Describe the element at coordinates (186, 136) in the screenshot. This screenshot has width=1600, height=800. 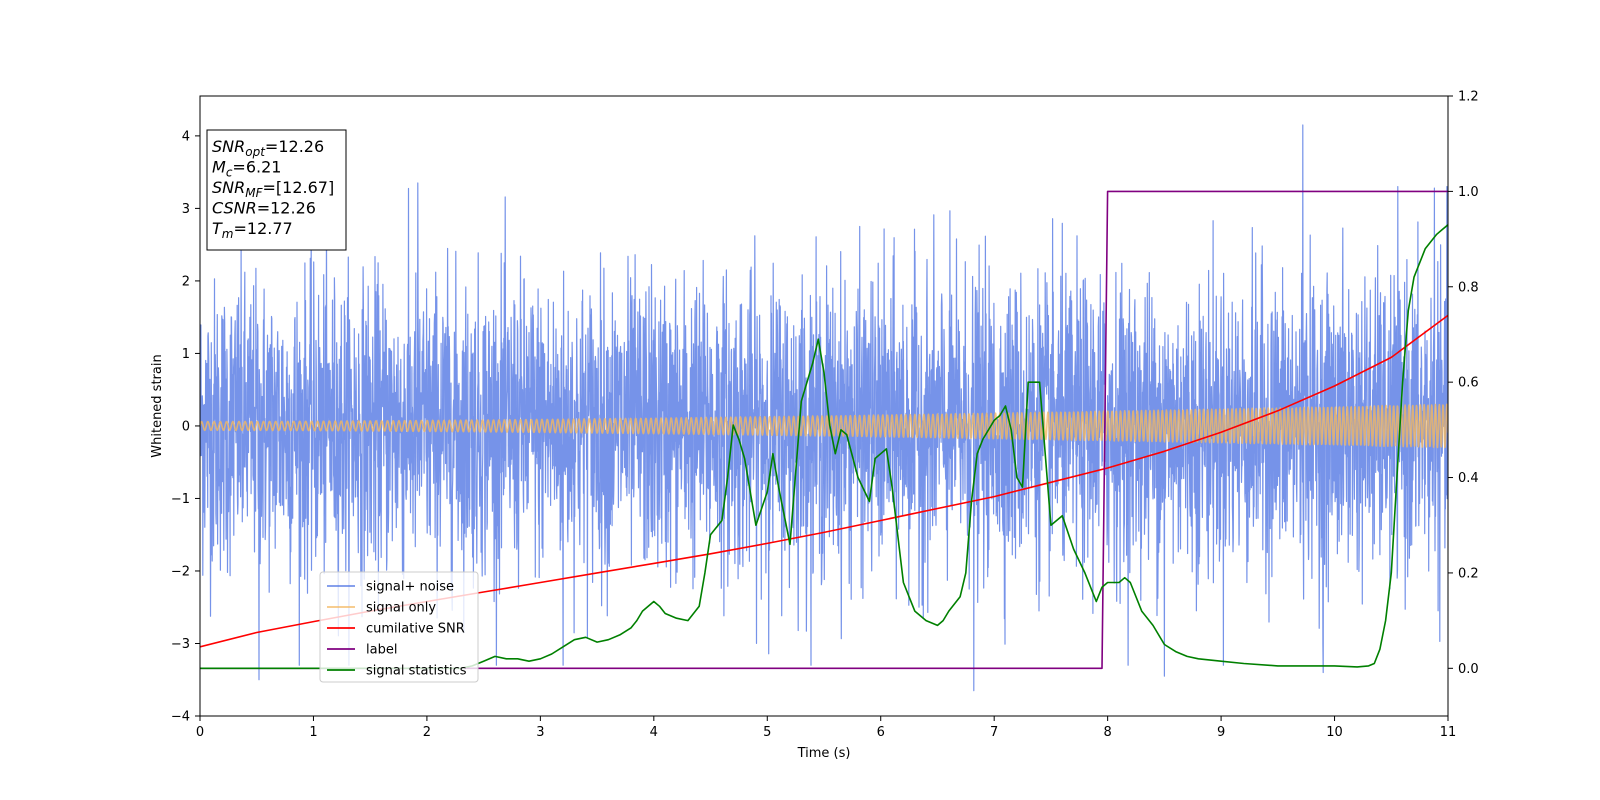
I see `y-tick-label: 4` at that location.